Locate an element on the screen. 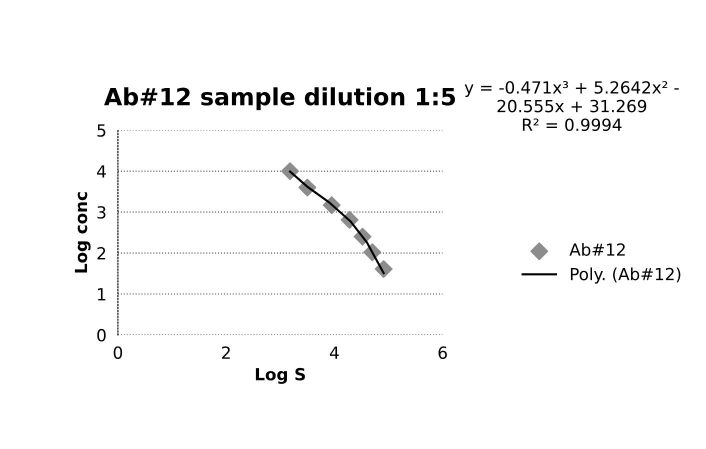  x-tick-label: 4 is located at coordinates (334, 352).